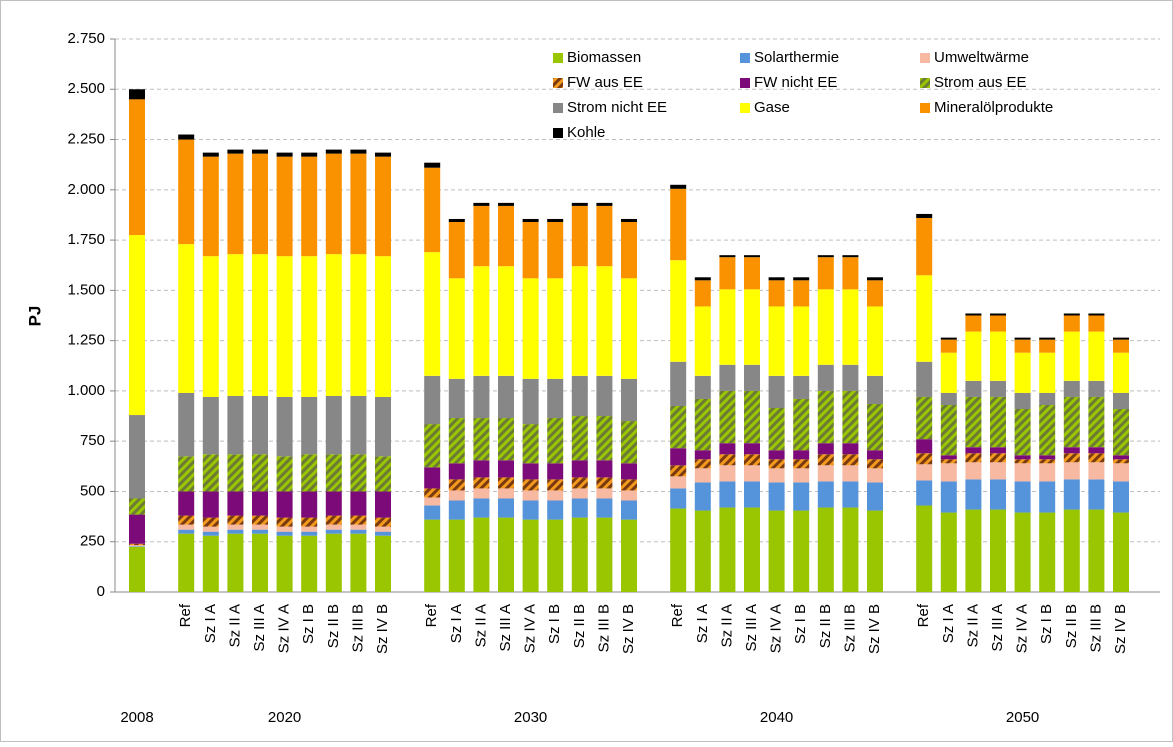  Describe the element at coordinates (628, 629) in the screenshot. I see `x-tick-label: Sz IV B` at that location.